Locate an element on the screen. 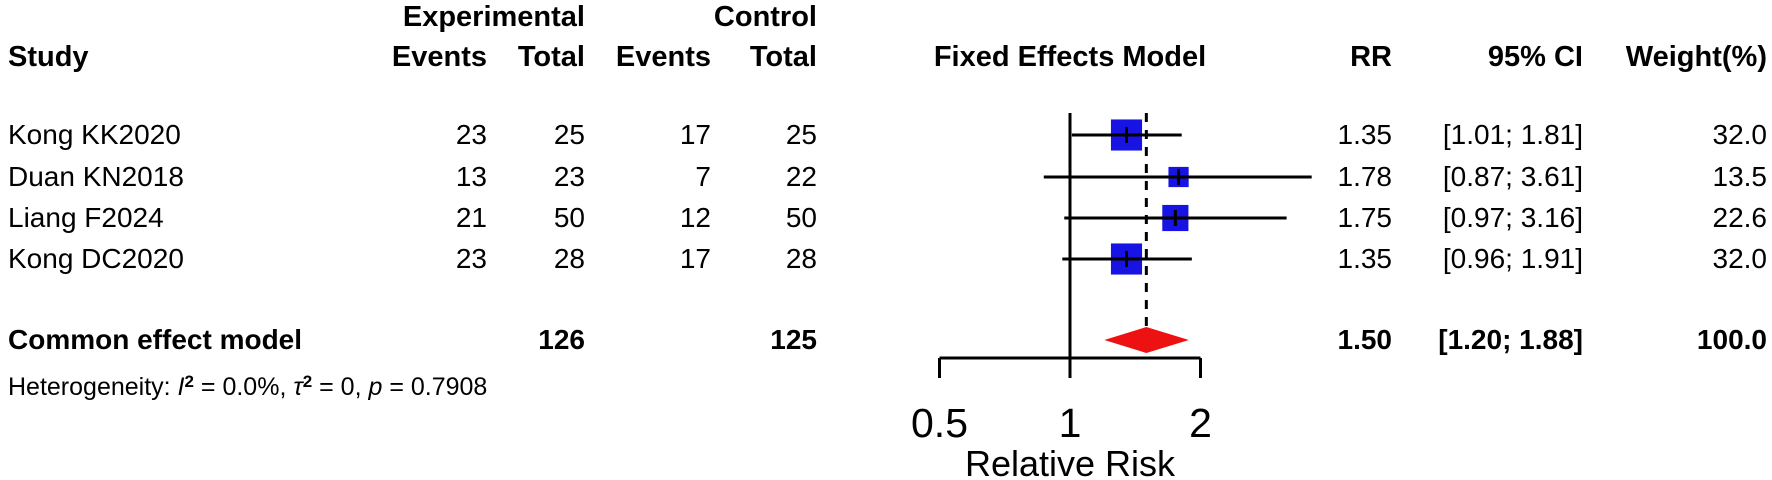  weight-value: 22.6 is located at coordinates (1740, 217).